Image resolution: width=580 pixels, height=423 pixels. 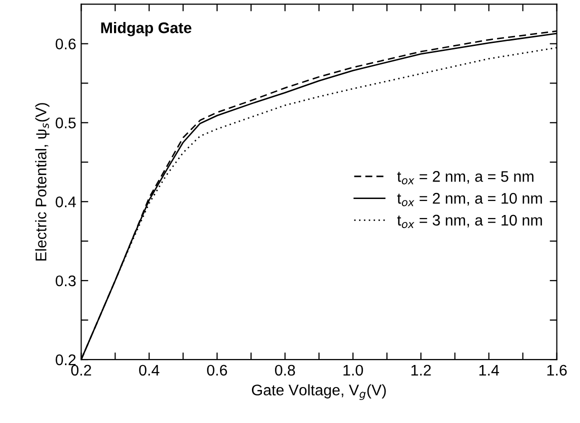 I want to click on x-tick-label: 0.6, so click(x=217, y=370).